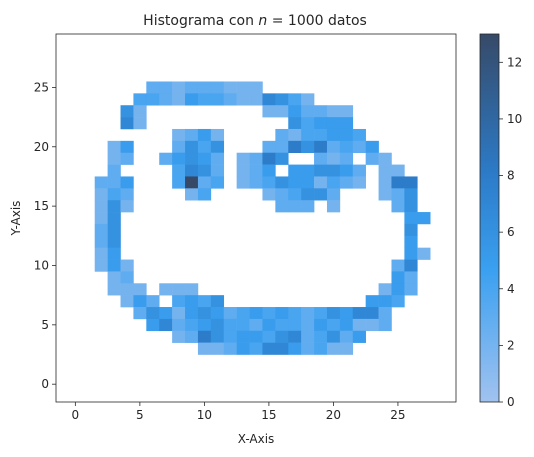  I want to click on colorbar-ticks: 0 2 4 6 8 10 12, so click(510, 232).